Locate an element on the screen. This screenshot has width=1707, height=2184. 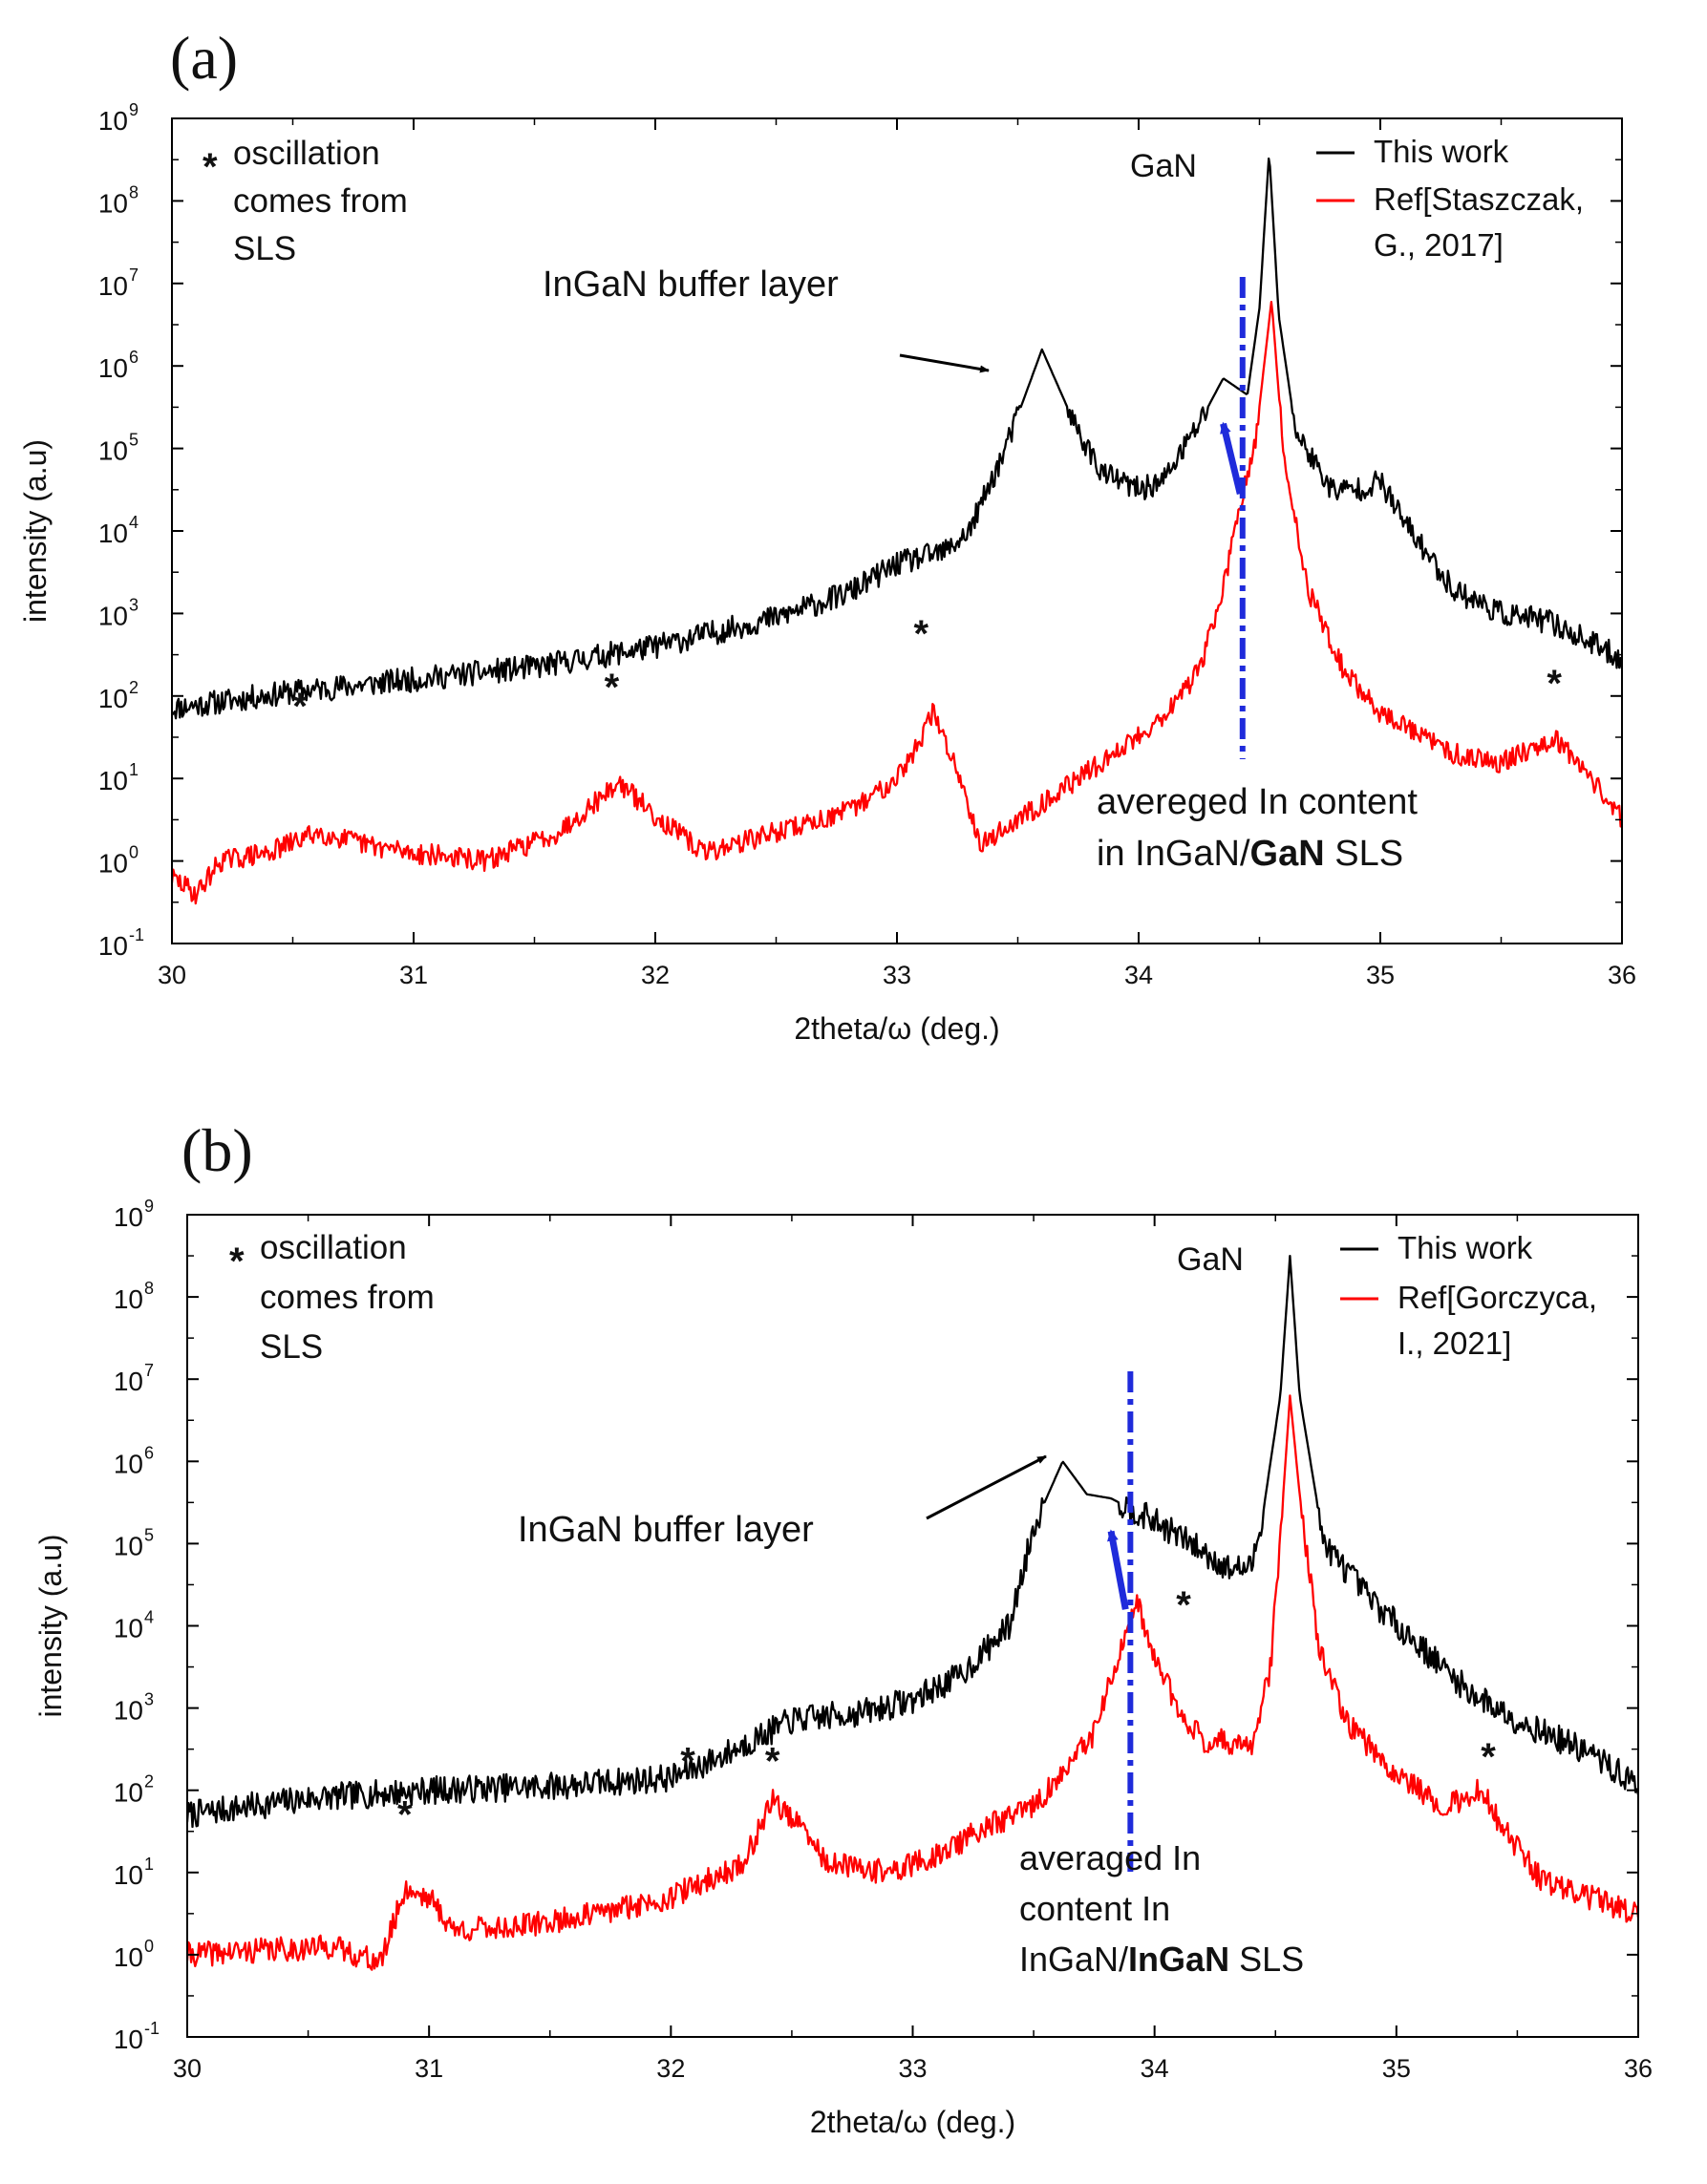
legend-label: This work is located at coordinates (1442, 151).